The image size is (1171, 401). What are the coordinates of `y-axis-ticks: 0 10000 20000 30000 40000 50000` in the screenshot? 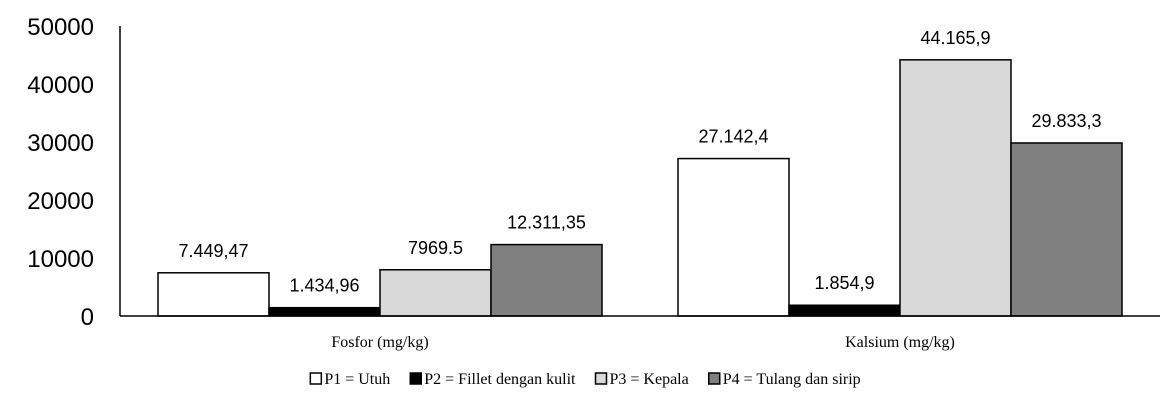 It's located at (60, 172).